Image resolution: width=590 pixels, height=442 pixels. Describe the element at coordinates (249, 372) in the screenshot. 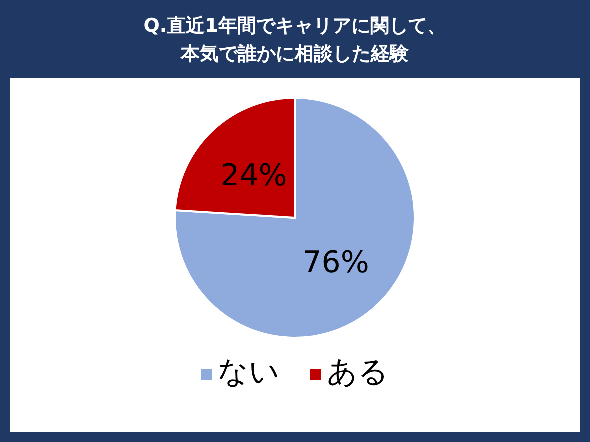

I see `legend-label: ない` at that location.